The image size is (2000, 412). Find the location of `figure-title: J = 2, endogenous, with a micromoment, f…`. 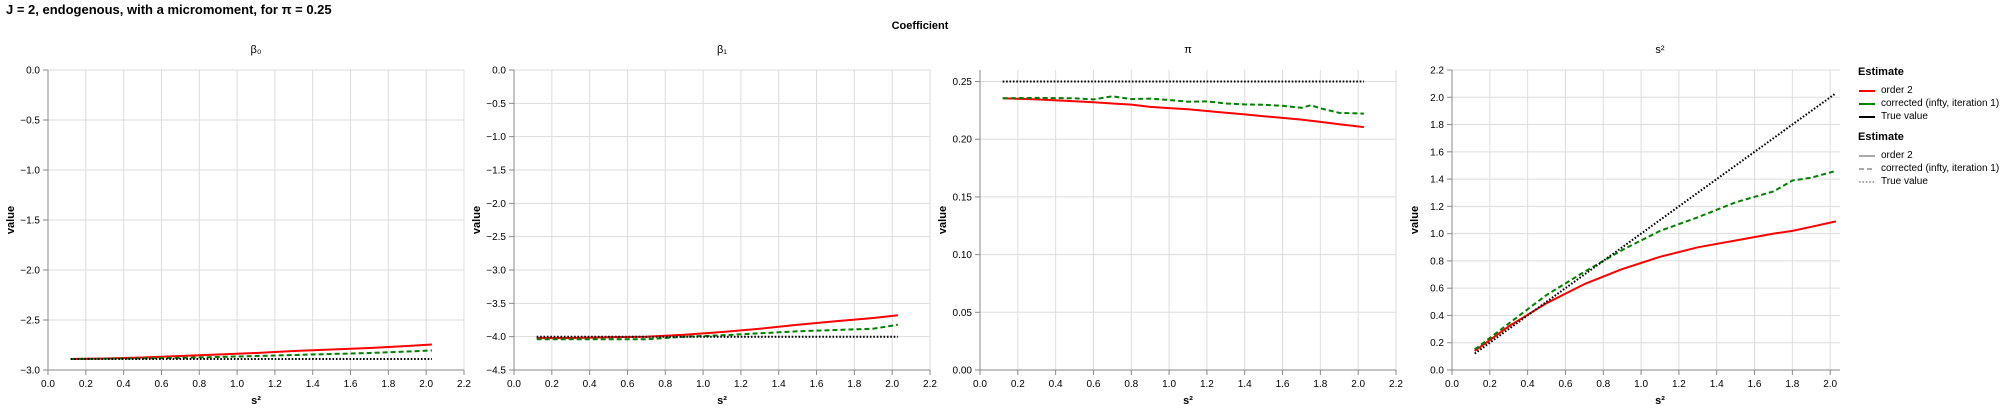

figure-title: J = 2, endogenous, with a micromoment, f… is located at coordinates (169, 9).